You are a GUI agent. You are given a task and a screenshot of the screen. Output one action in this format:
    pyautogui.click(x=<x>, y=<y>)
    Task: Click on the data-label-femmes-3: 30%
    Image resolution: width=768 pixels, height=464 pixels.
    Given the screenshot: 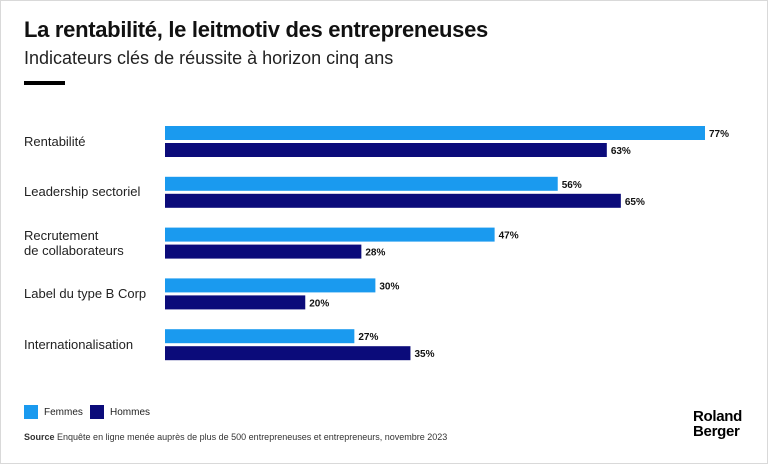 What is the action you would take?
    pyautogui.click(x=389, y=286)
    